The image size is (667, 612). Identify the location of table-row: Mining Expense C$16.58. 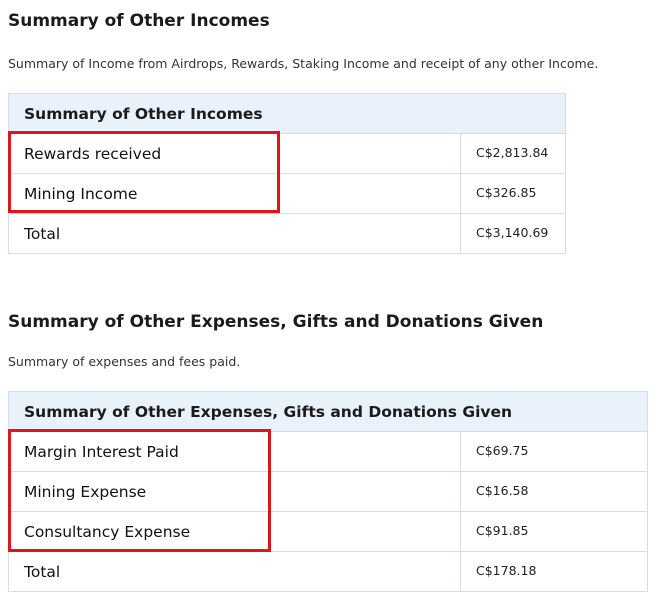
(328, 491).